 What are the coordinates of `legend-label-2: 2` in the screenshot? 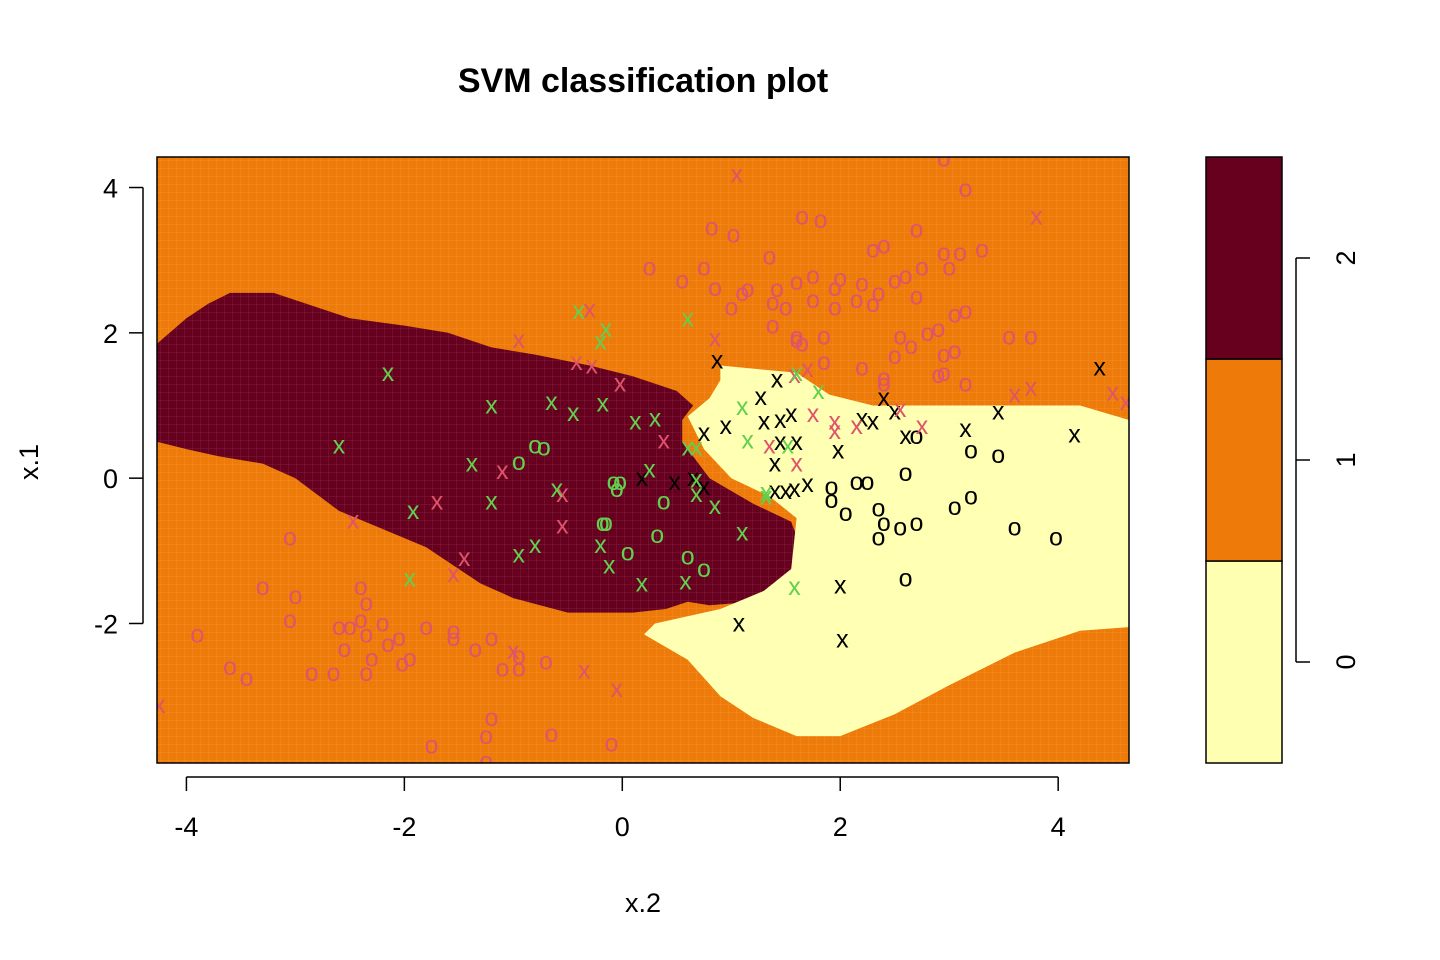 It's located at (1346, 257).